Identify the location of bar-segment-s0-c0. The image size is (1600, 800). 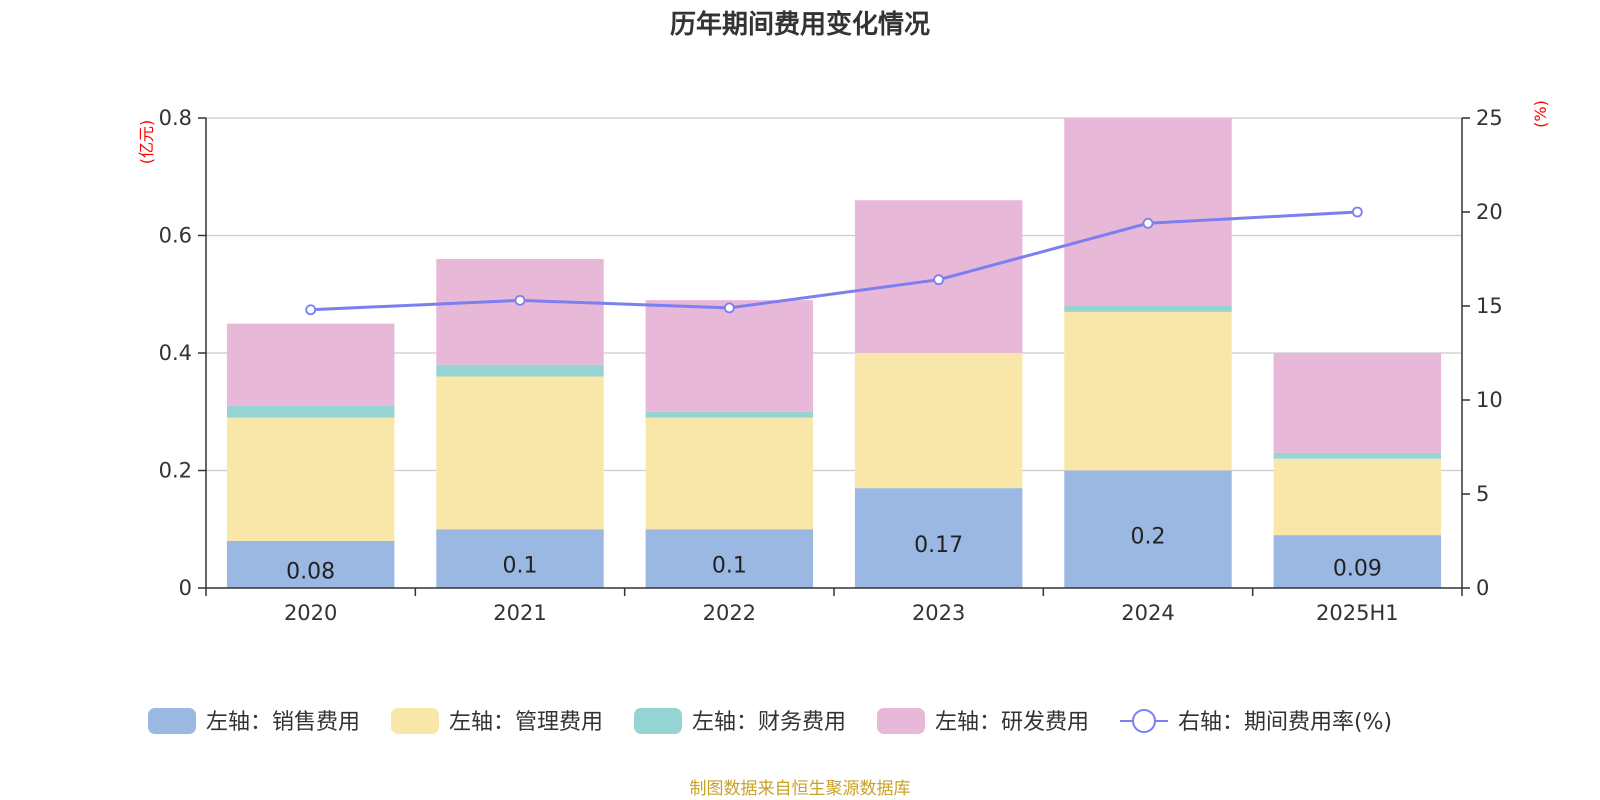
(310, 564).